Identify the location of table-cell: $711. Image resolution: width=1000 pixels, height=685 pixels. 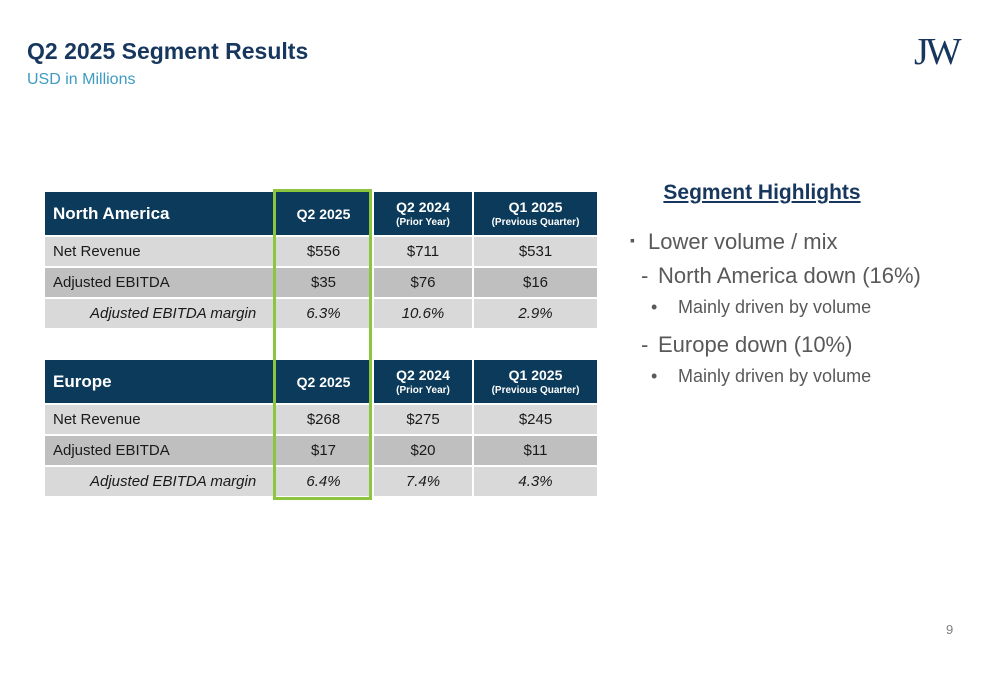
(423, 251).